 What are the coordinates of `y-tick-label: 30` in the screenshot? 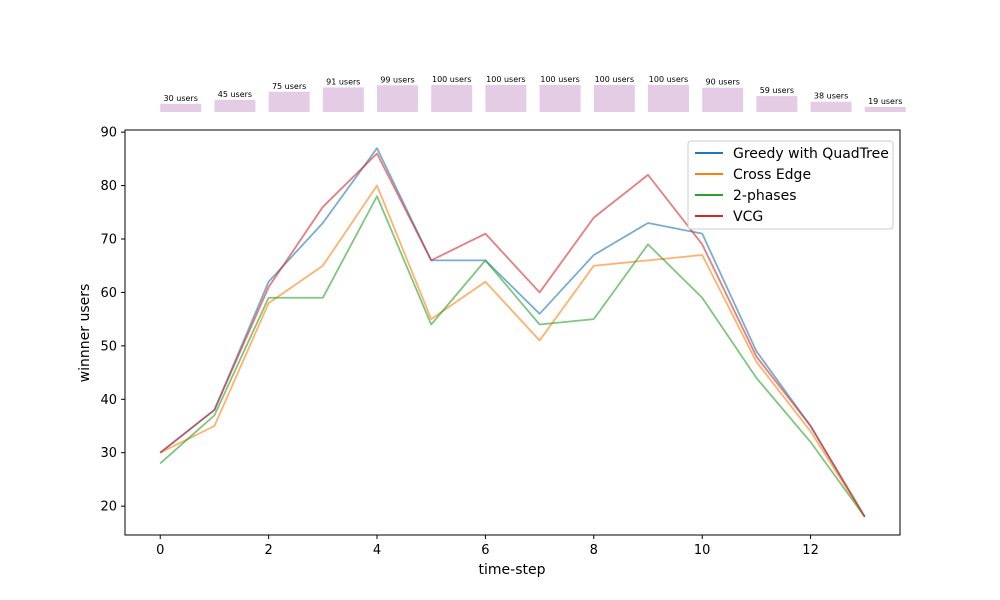 It's located at (108, 453).